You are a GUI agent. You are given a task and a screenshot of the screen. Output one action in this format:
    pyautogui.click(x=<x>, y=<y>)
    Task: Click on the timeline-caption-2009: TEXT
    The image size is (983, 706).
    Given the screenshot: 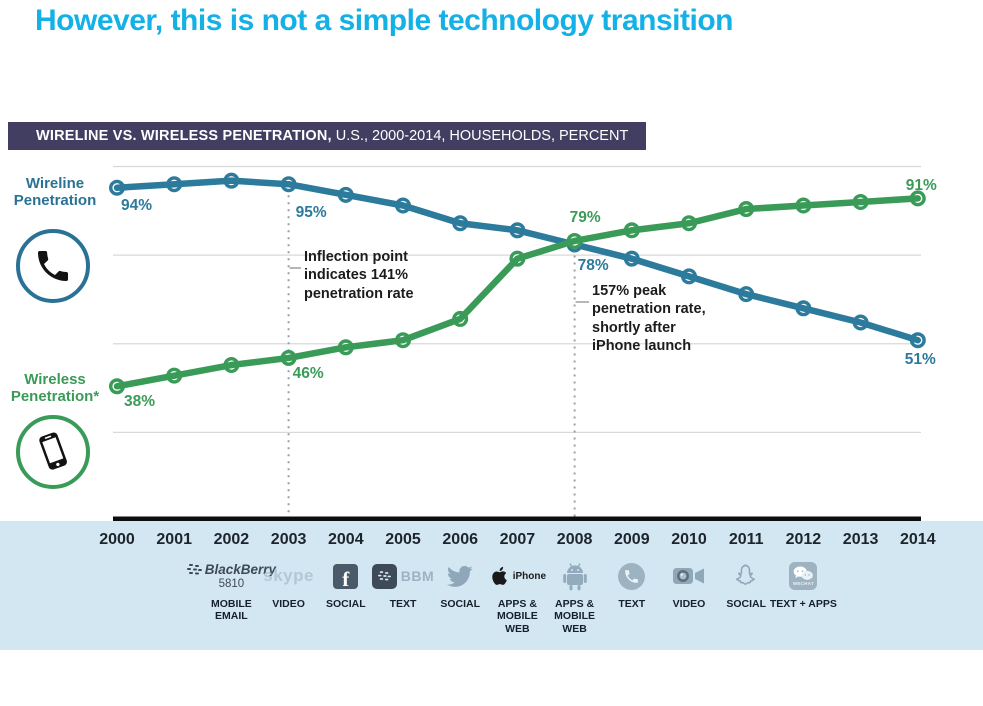 What is the action you would take?
    pyautogui.click(x=632, y=604)
    